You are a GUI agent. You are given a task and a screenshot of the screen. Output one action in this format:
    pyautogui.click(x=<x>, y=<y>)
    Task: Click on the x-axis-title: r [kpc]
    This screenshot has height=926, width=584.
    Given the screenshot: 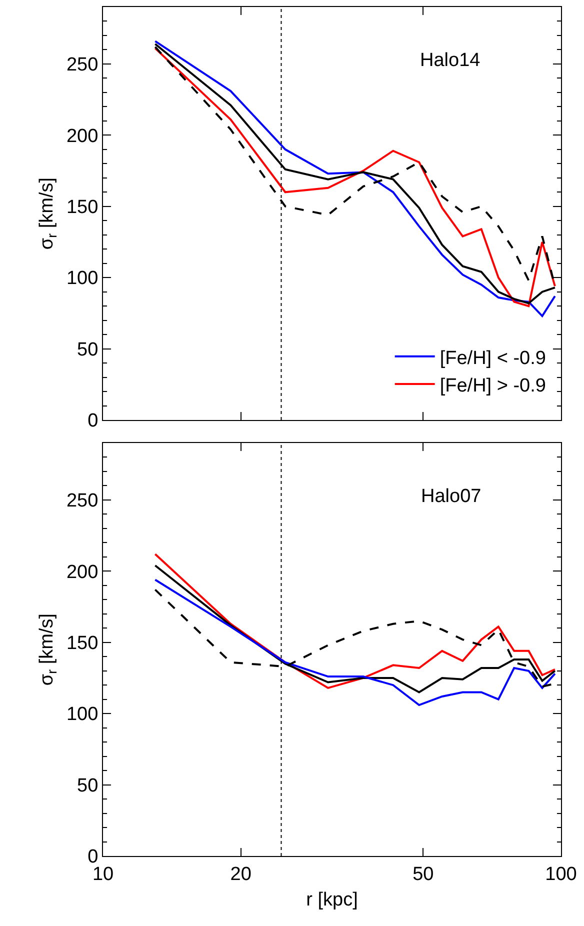 What is the action you would take?
    pyautogui.click(x=332, y=900)
    